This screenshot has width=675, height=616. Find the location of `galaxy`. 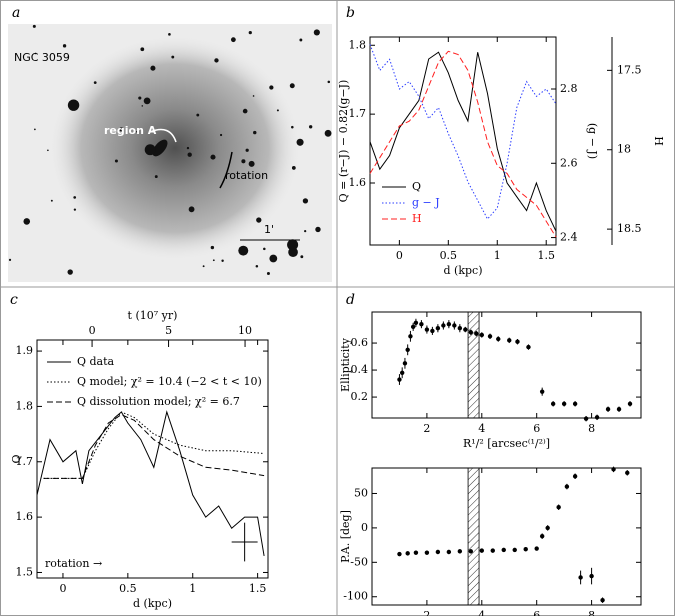

galaxy is located at coordinates (175, 148).